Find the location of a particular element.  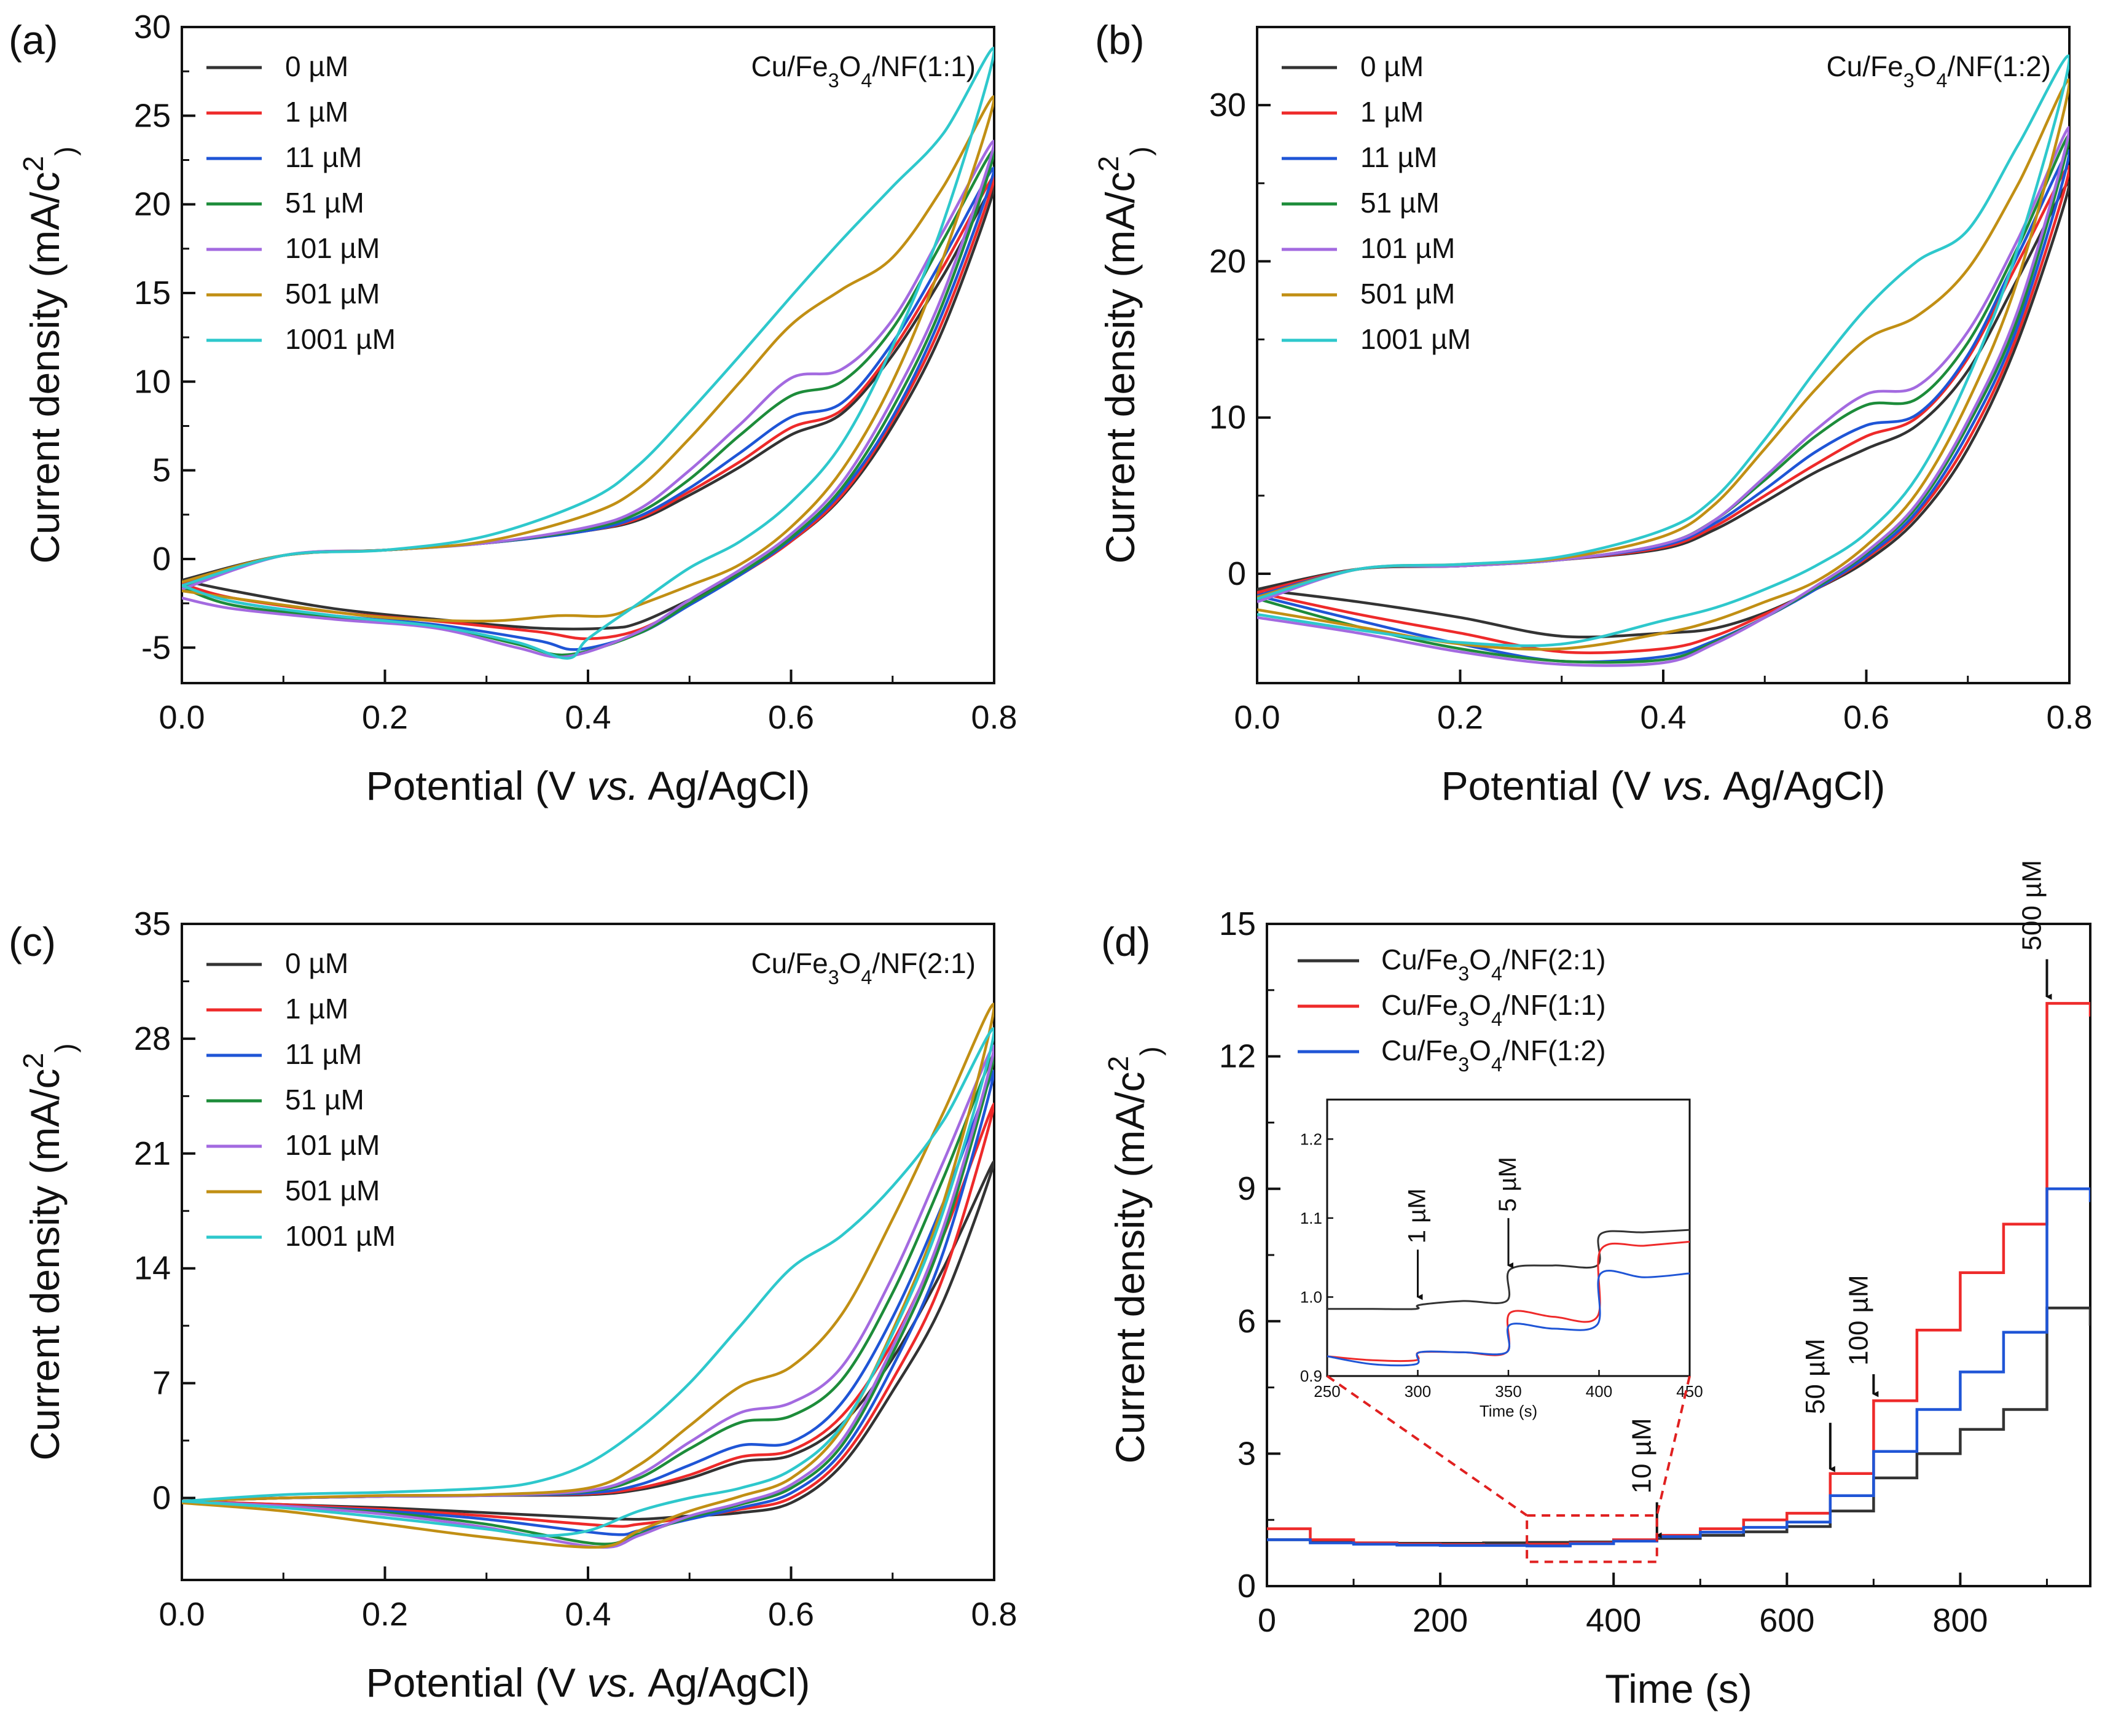

inset-y-tick-label: 1.0 is located at coordinates (1311, 1297).